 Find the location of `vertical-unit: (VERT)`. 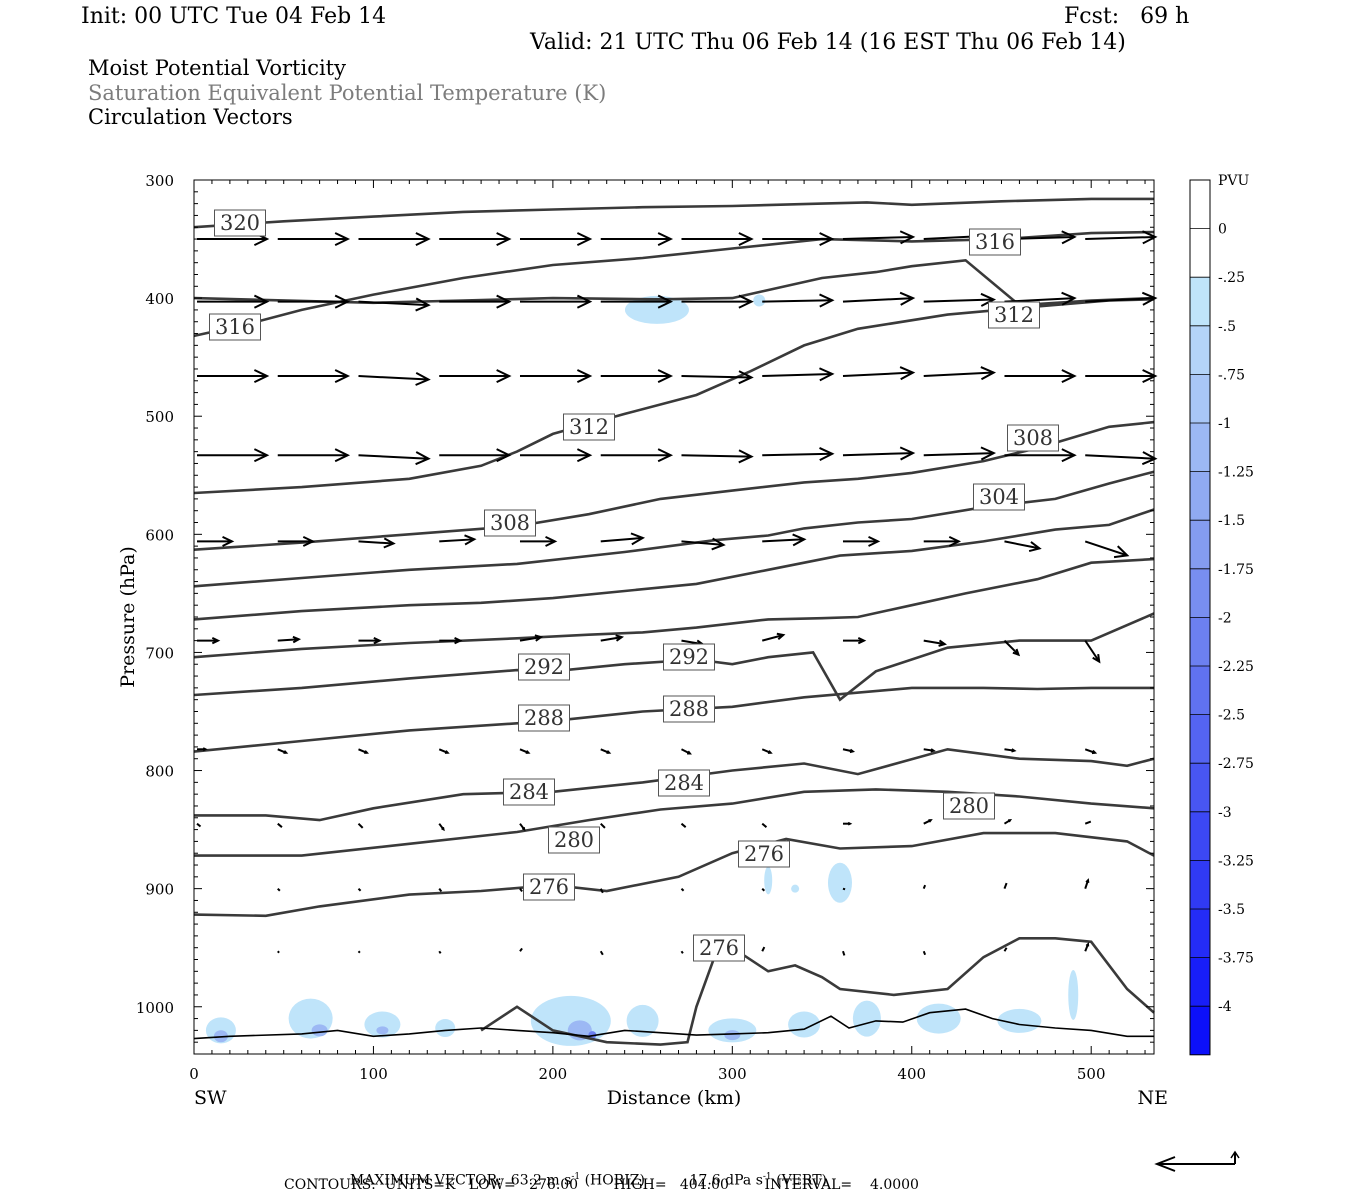

vertical-unit: (VERT) is located at coordinates (801, 1180).